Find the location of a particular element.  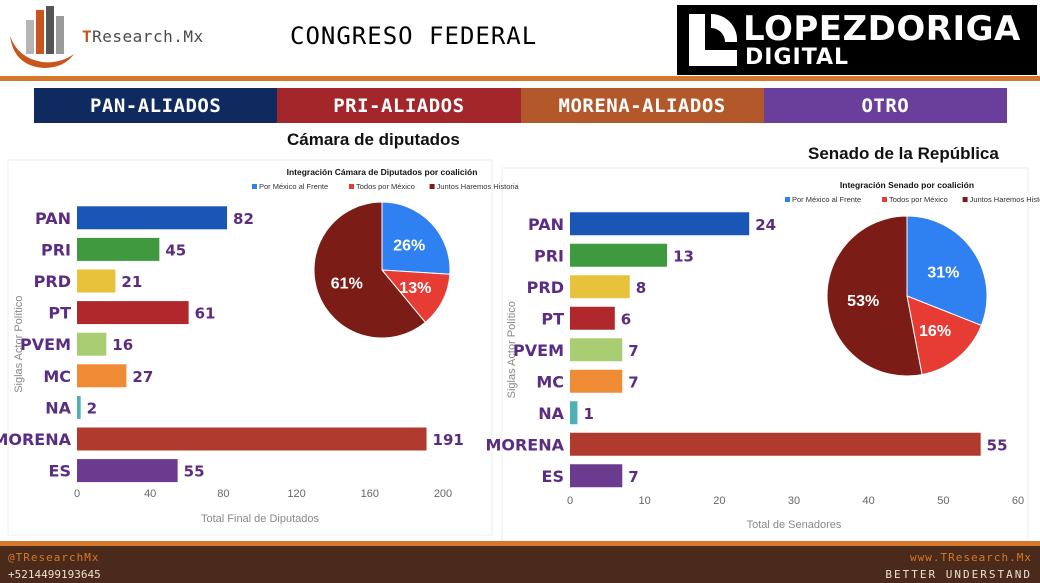

bar-value-label: 8 is located at coordinates (641, 288).